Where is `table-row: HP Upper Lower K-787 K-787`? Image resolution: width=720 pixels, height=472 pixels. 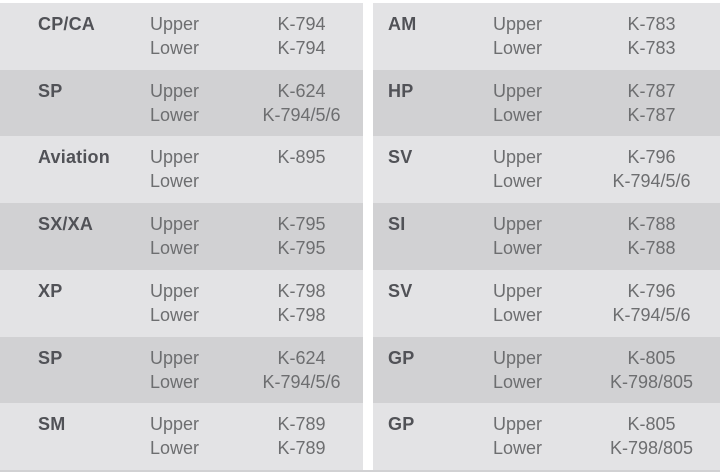
table-row: HP Upper Lower K-787 K-787 is located at coordinates (546, 103).